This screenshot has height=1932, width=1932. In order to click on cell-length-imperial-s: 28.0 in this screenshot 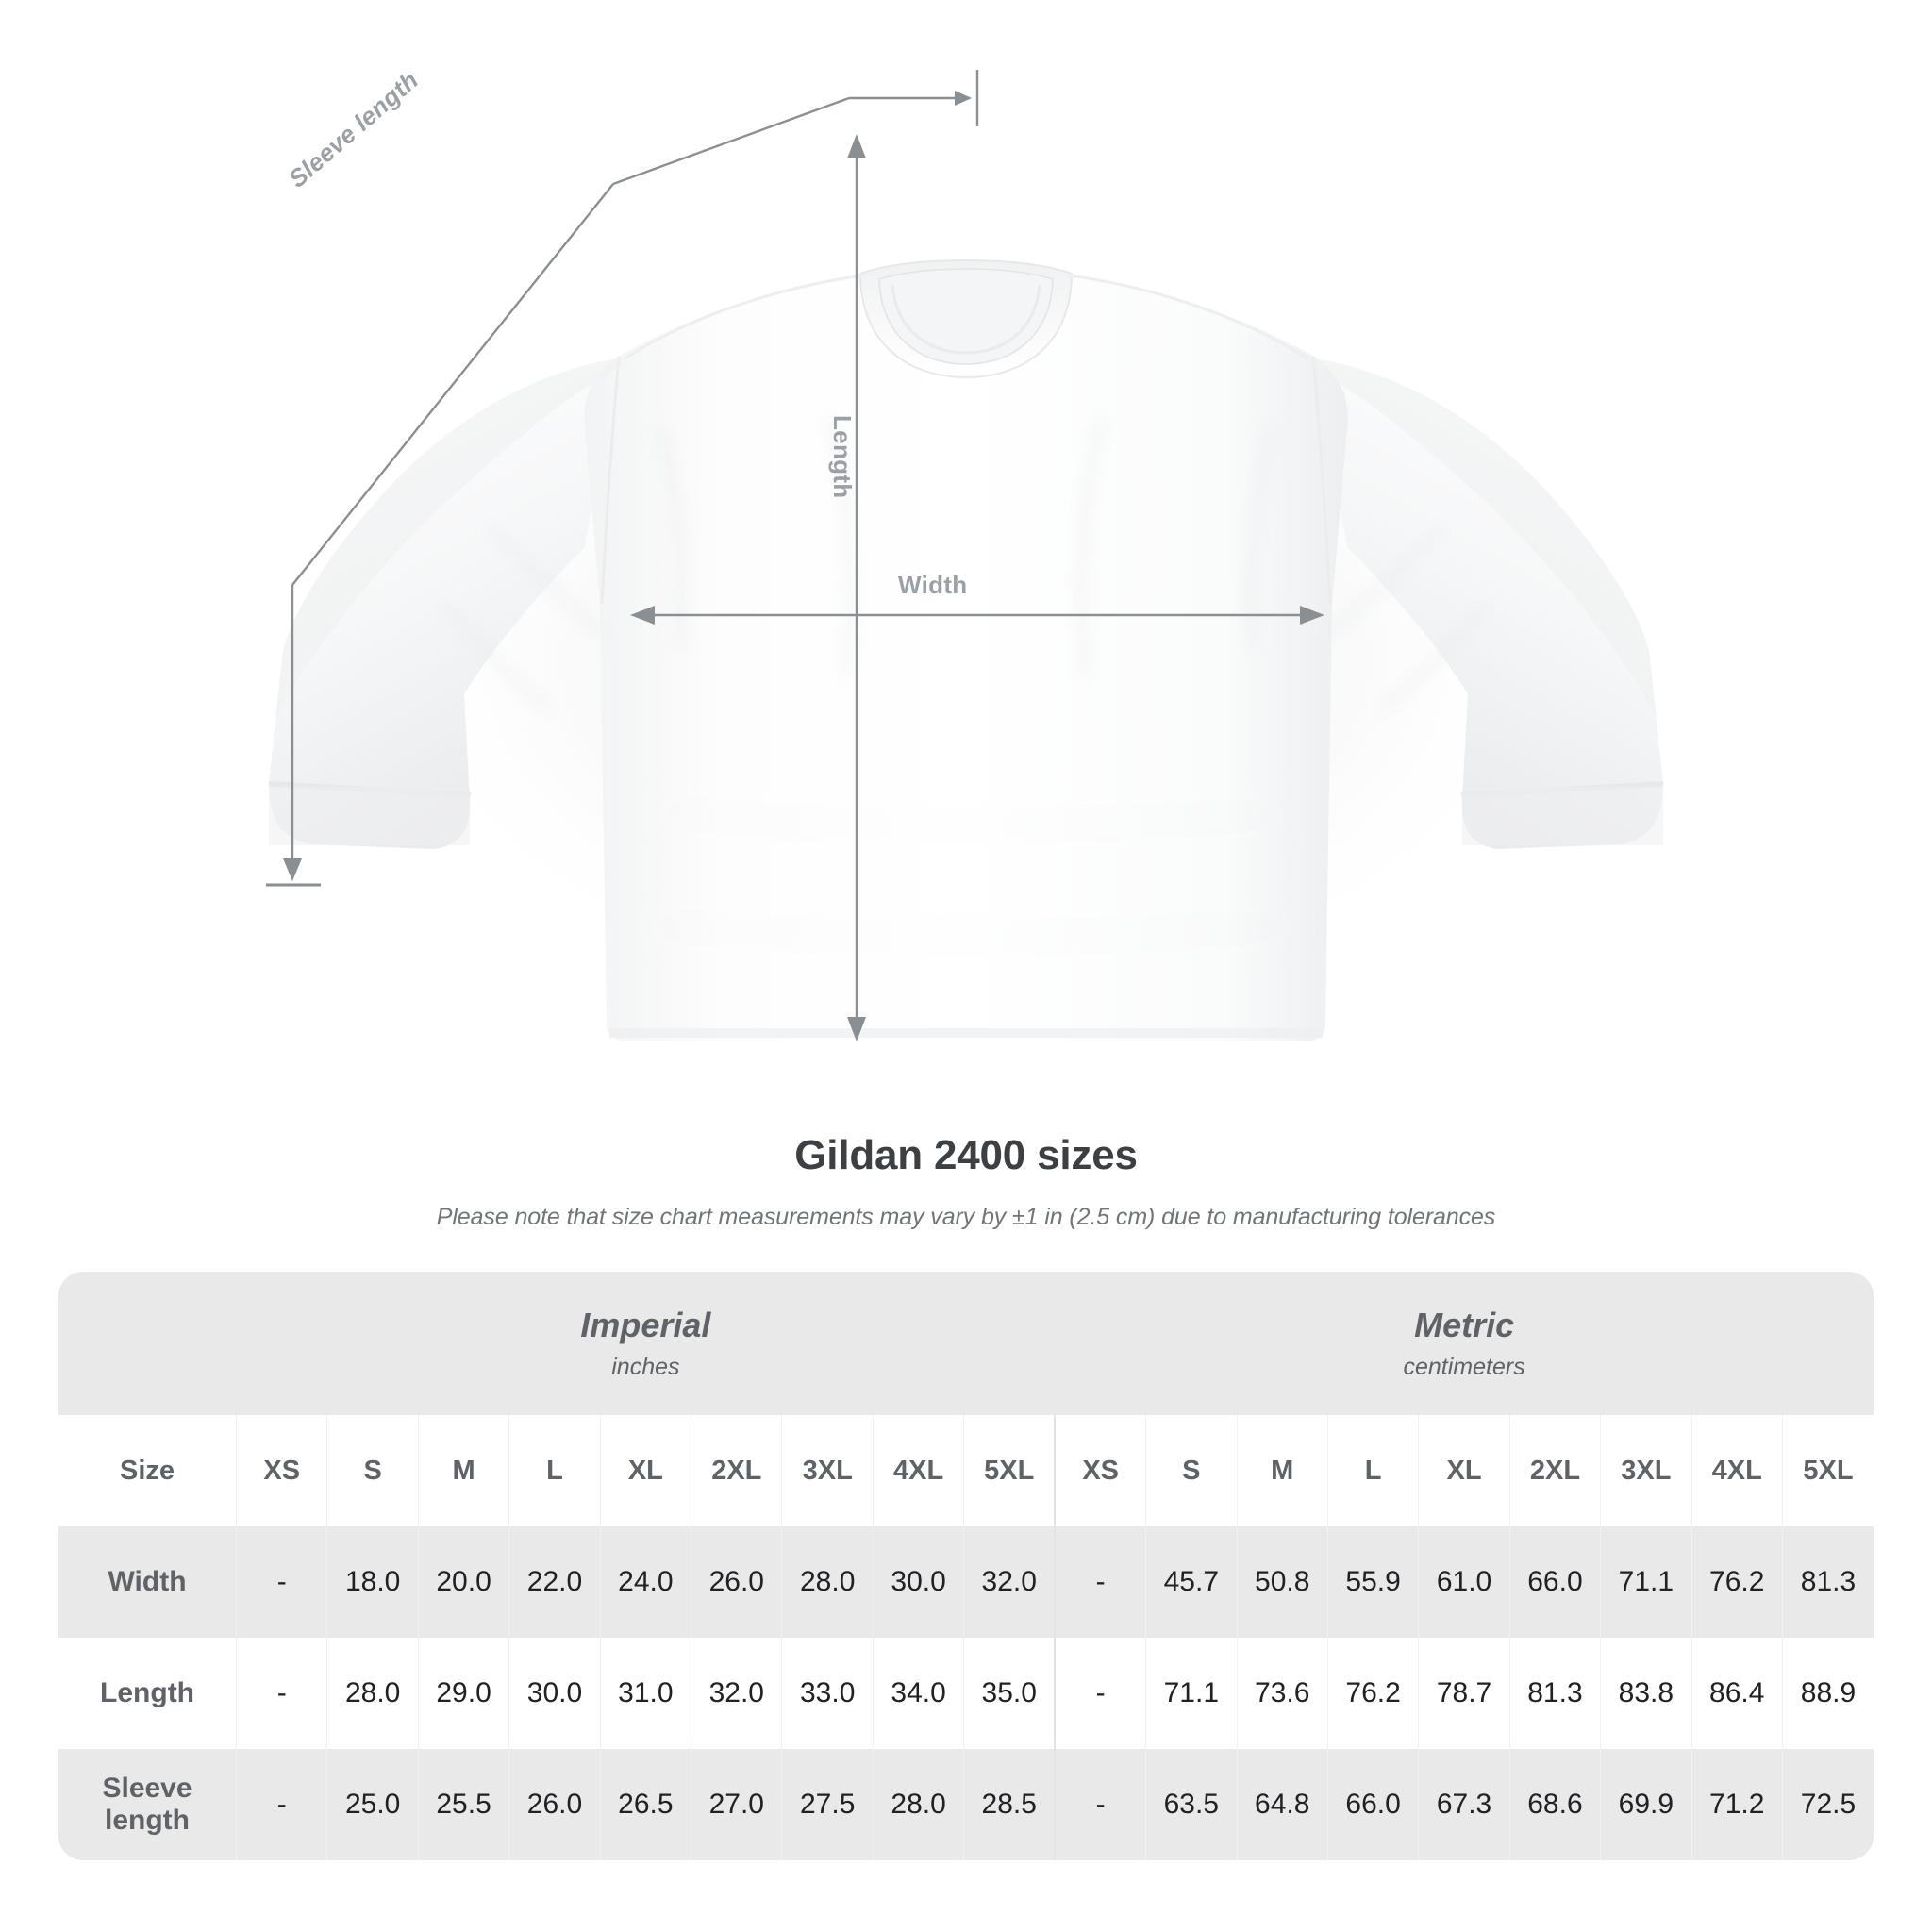, I will do `click(372, 1694)`.